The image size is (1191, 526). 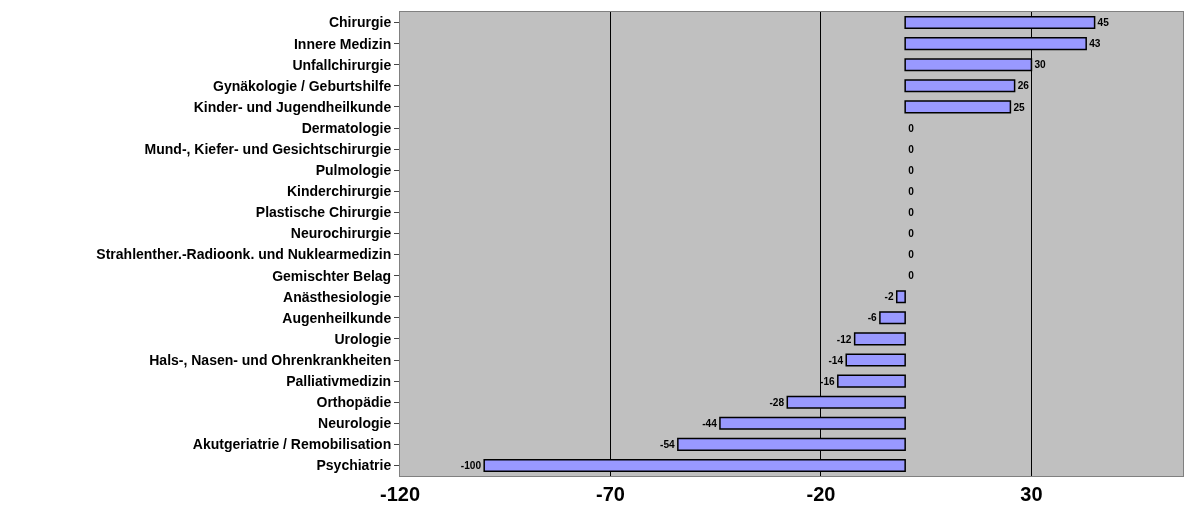 What do you see at coordinates (337, 317) in the screenshot?
I see `y-tick-label: Augenheilkunde` at bounding box center [337, 317].